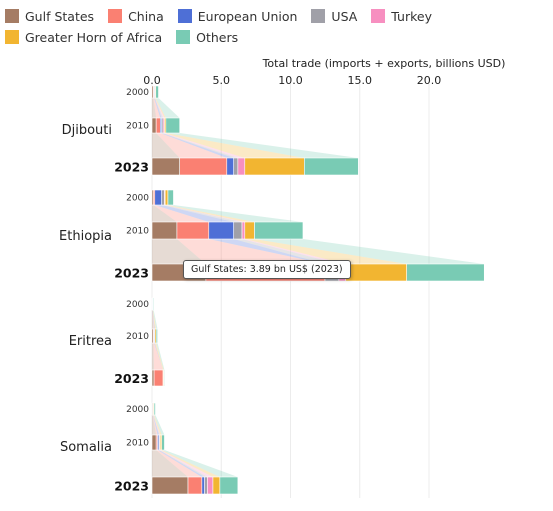  Describe the element at coordinates (207, 37) in the screenshot. I see `legend-item-others: Others` at that location.